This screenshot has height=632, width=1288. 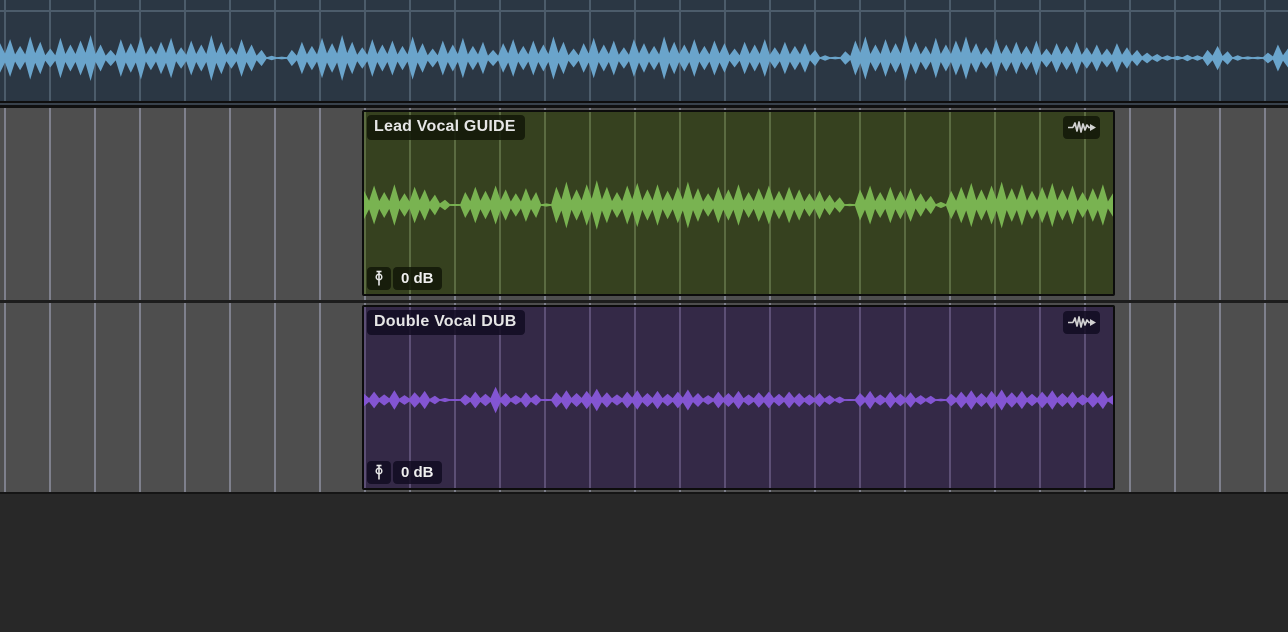 I want to click on clip-name-label: Lead Vocal GUIDE, so click(x=446, y=127).